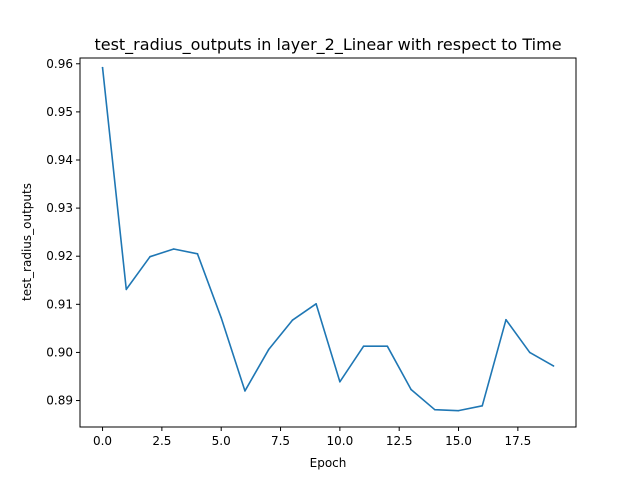 The image size is (640, 480). I want to click on y-axis-label: test_radius_outputs, so click(27, 242).